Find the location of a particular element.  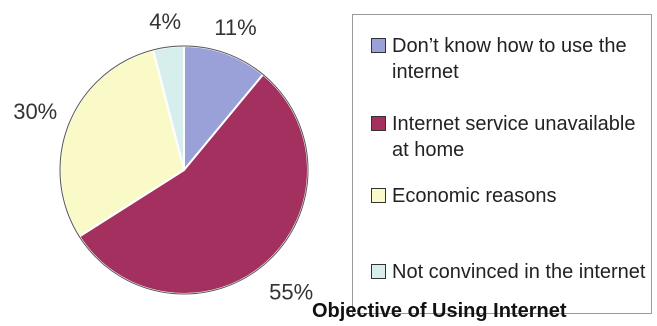

legend-swatch-unavailable is located at coordinates (378, 123).